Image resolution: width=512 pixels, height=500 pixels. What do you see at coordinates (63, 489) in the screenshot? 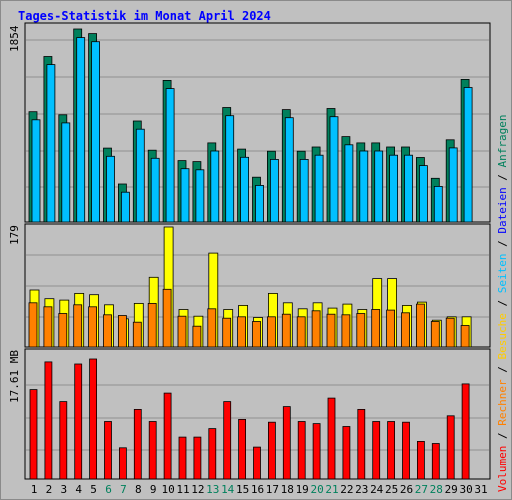
I see `x-tick-label: 3` at bounding box center [63, 489].